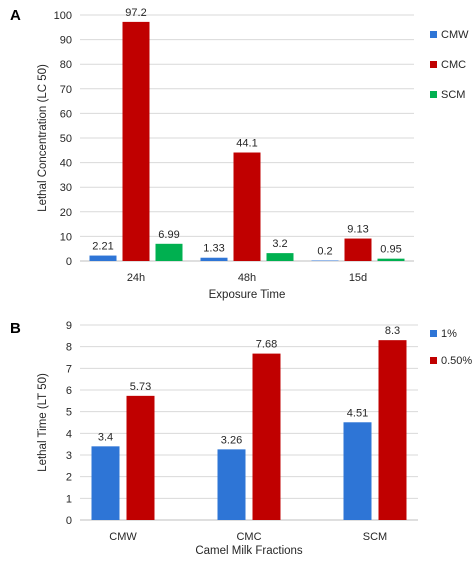  Describe the element at coordinates (280, 257) in the screenshot. I see `bar-scm-48h` at that location.